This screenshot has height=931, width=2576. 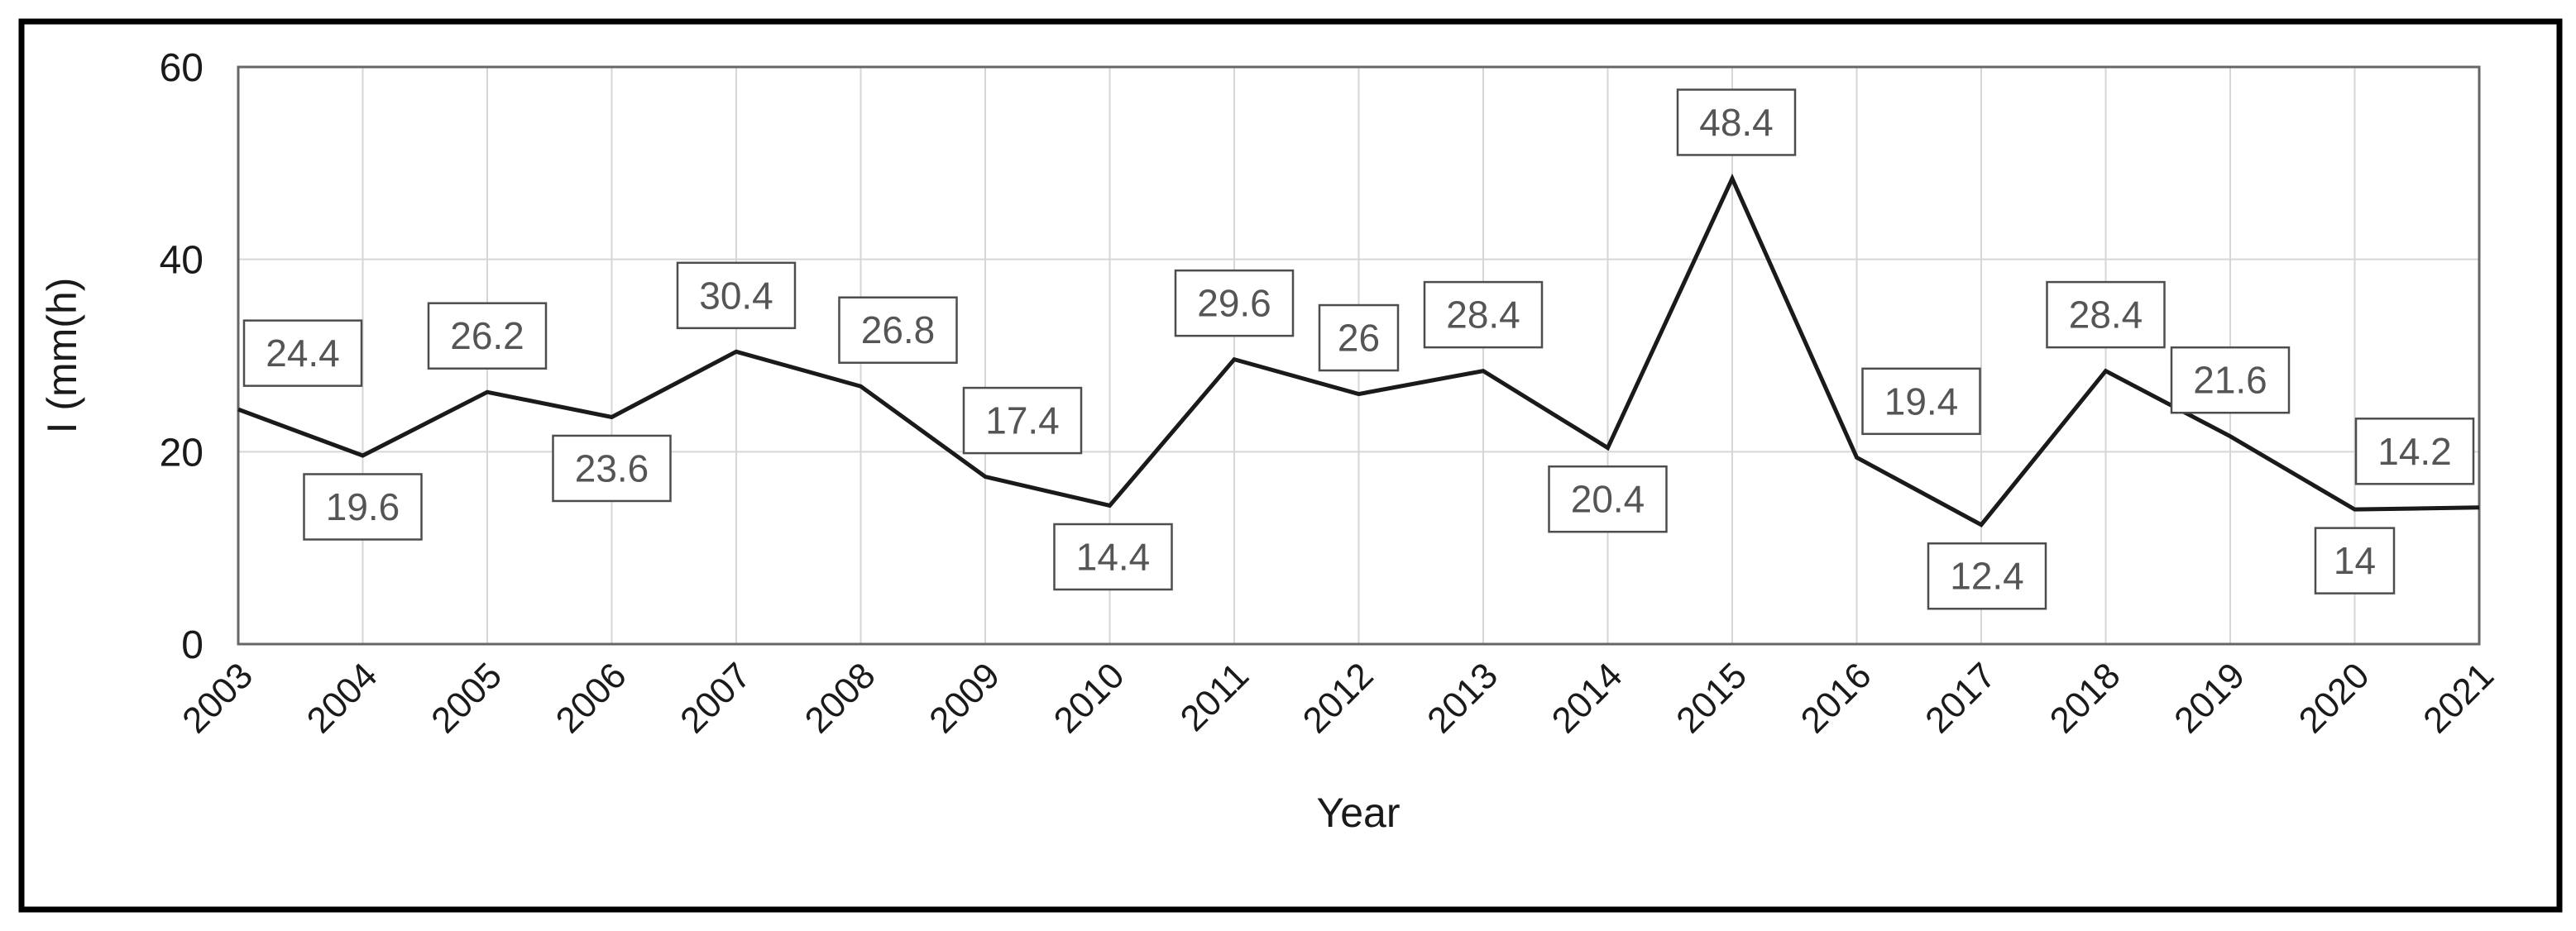 I want to click on x-axis-title: Year, so click(x=1358, y=813).